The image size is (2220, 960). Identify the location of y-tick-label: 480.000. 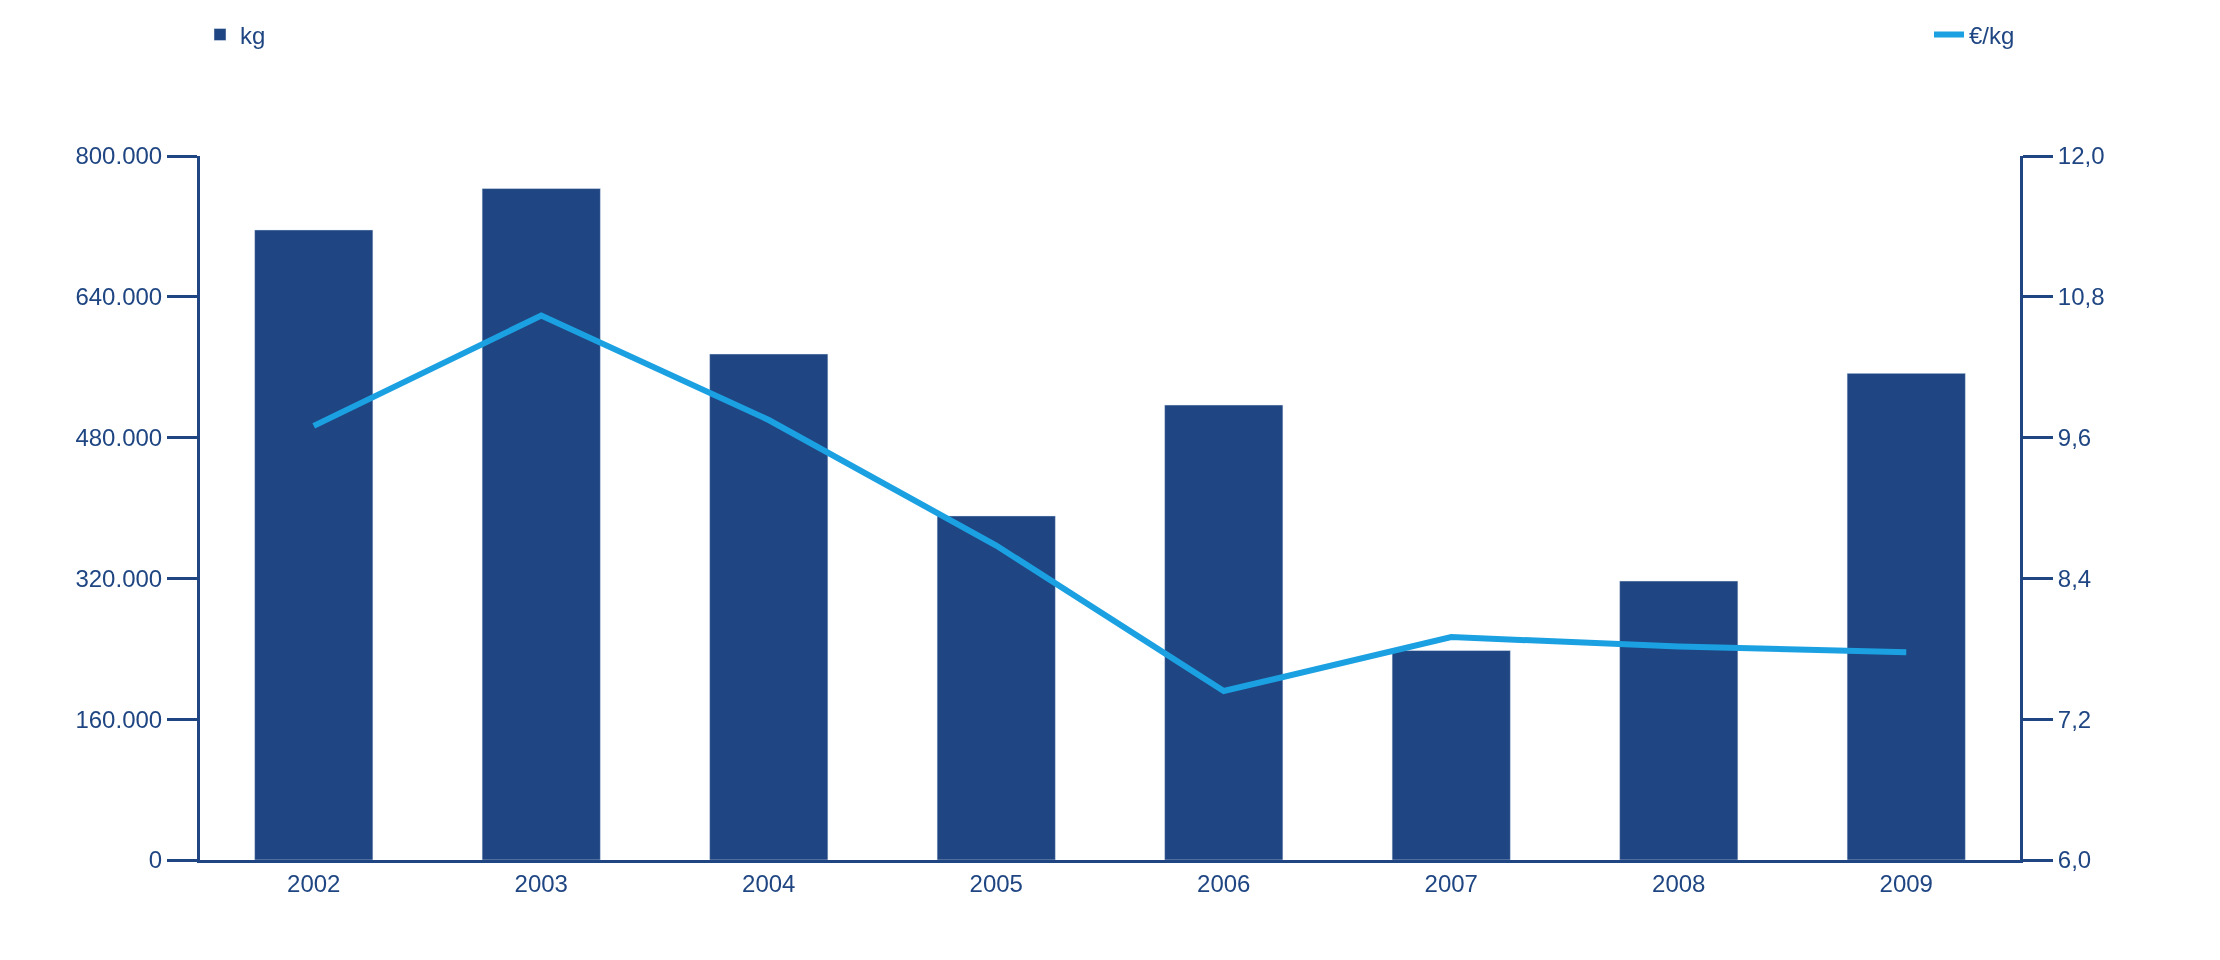
(119, 437).